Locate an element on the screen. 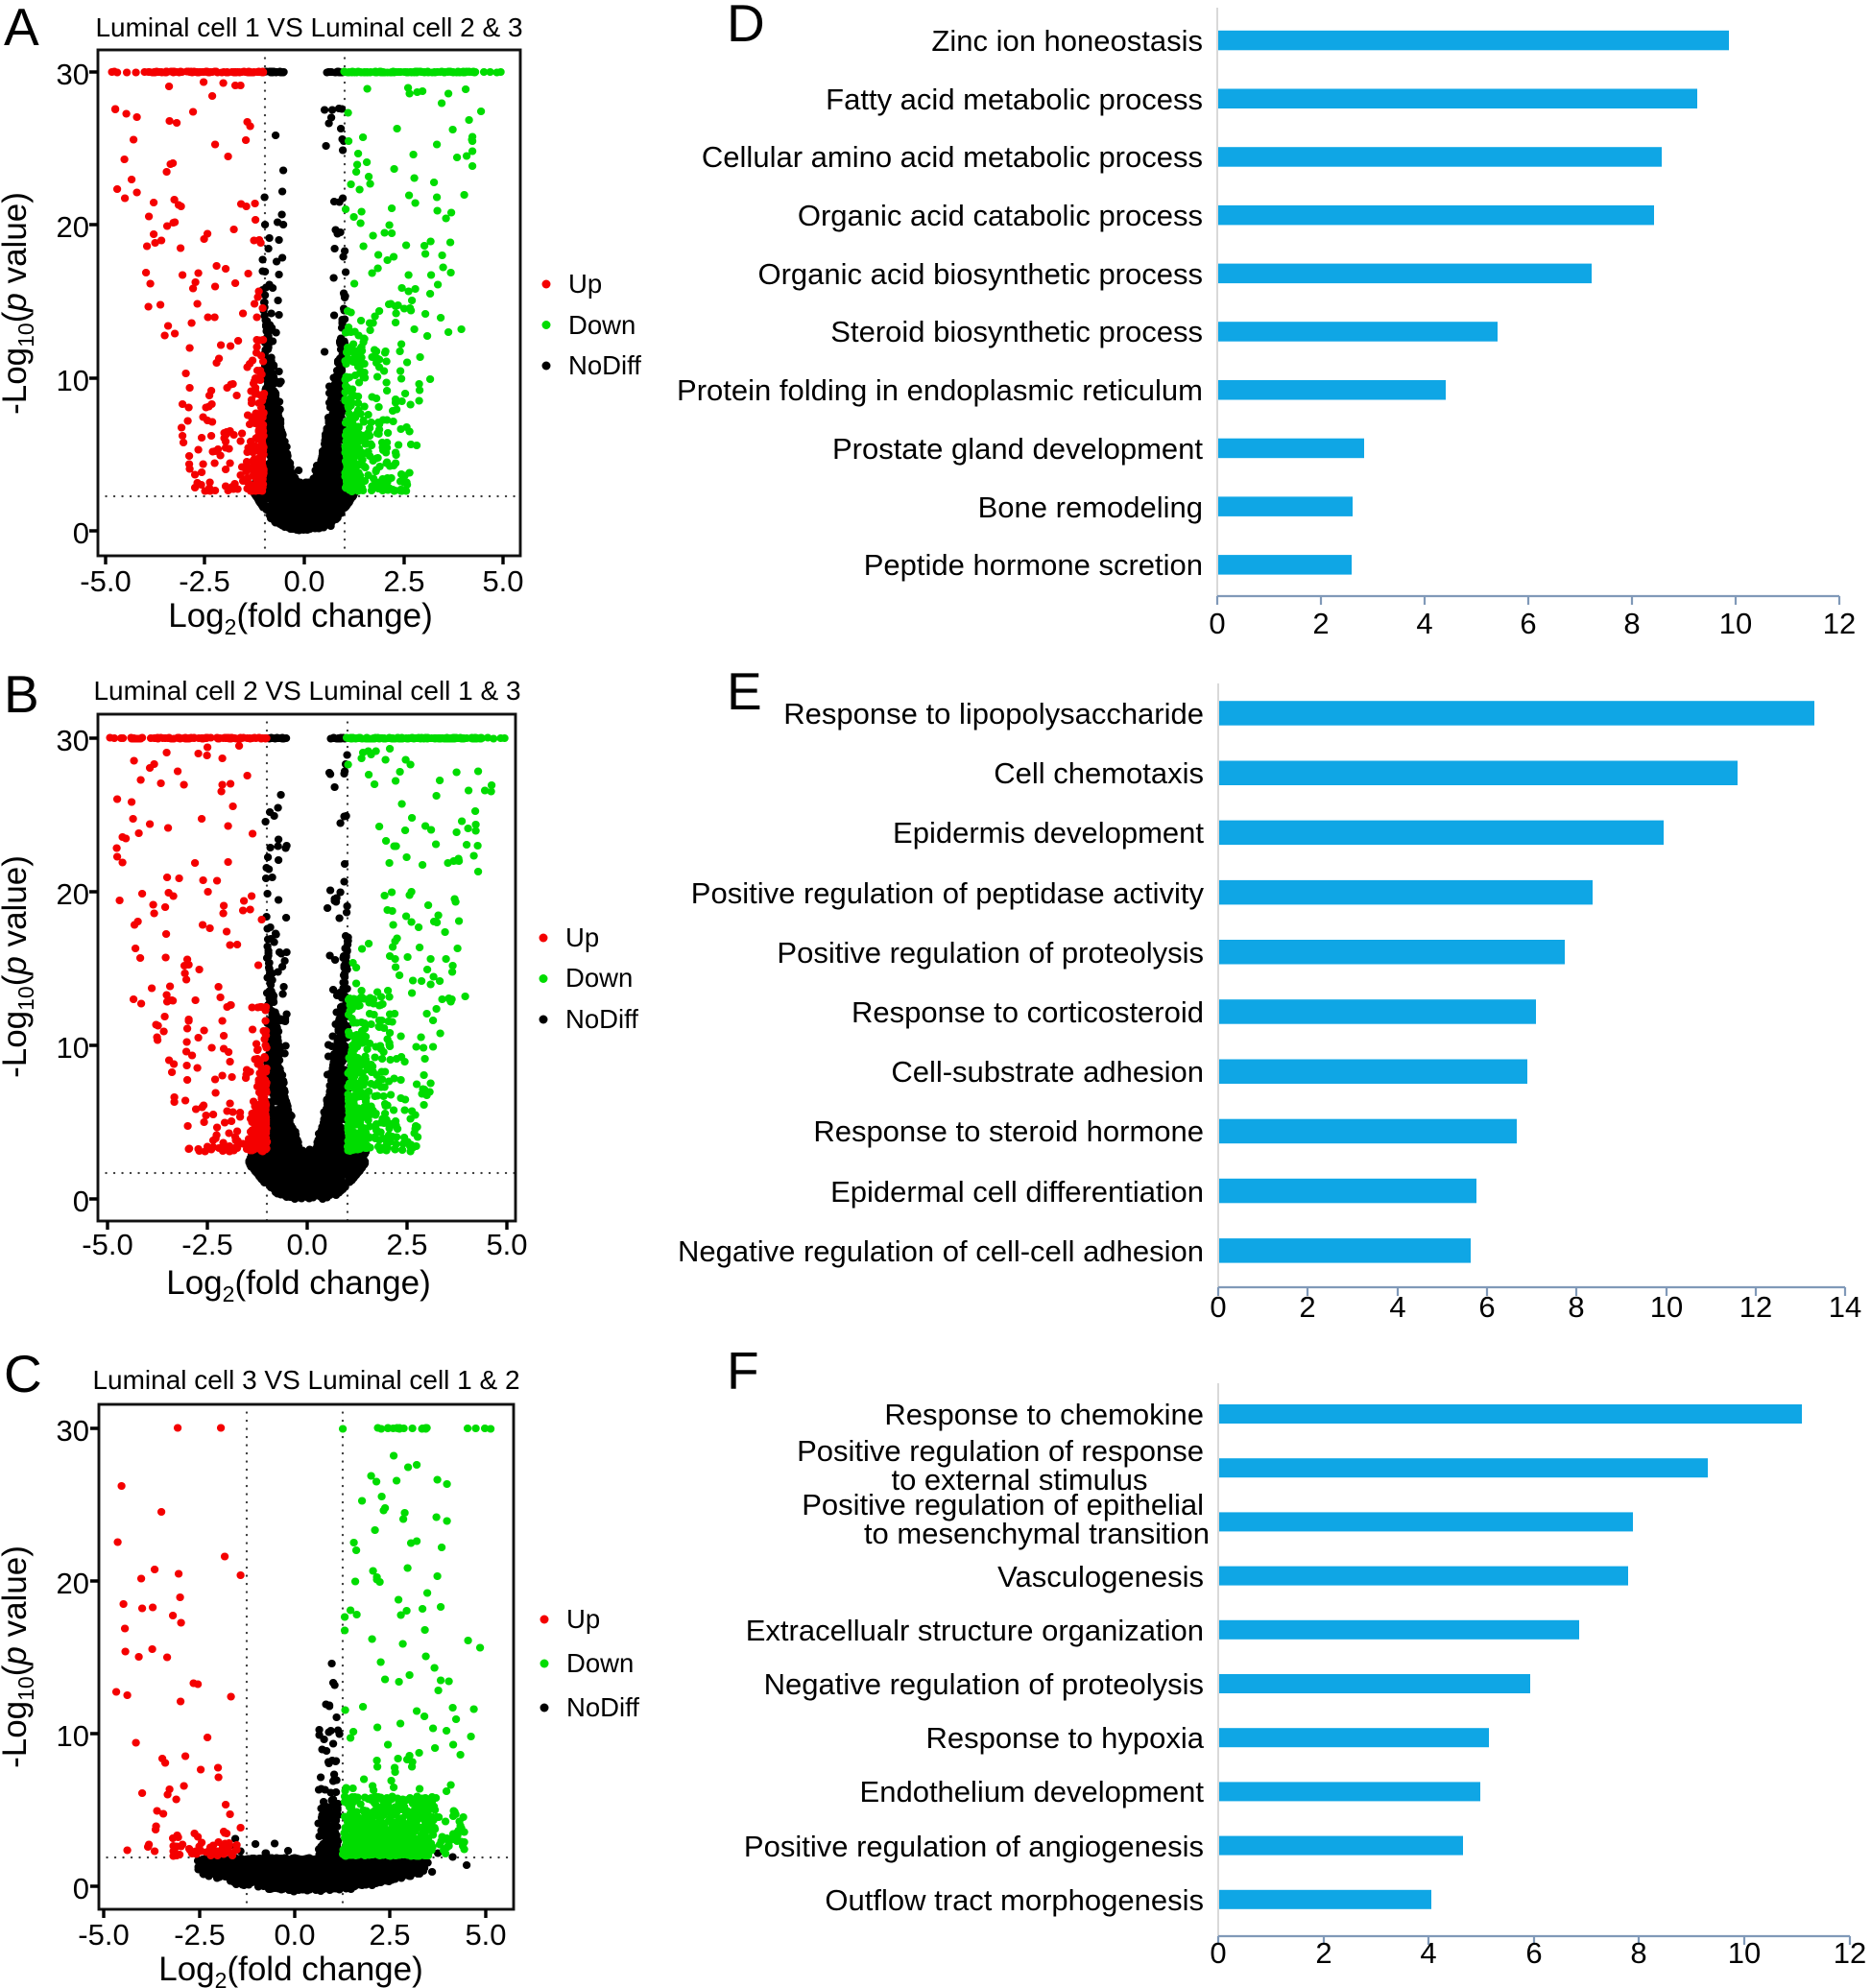 The height and width of the screenshot is (1988, 1871). svg-text: A is located at coordinates (21, 28).